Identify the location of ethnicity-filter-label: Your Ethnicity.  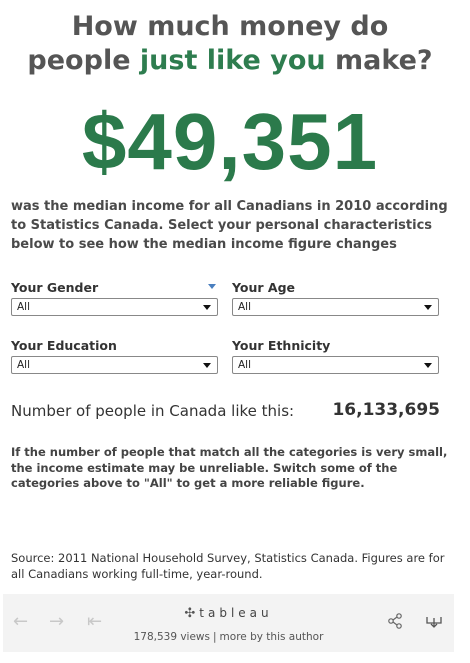
(281, 345).